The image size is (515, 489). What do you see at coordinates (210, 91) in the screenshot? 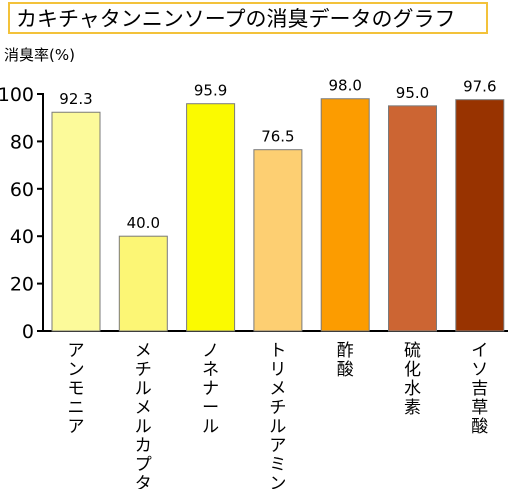
I see `data-label: 95.9` at bounding box center [210, 91].